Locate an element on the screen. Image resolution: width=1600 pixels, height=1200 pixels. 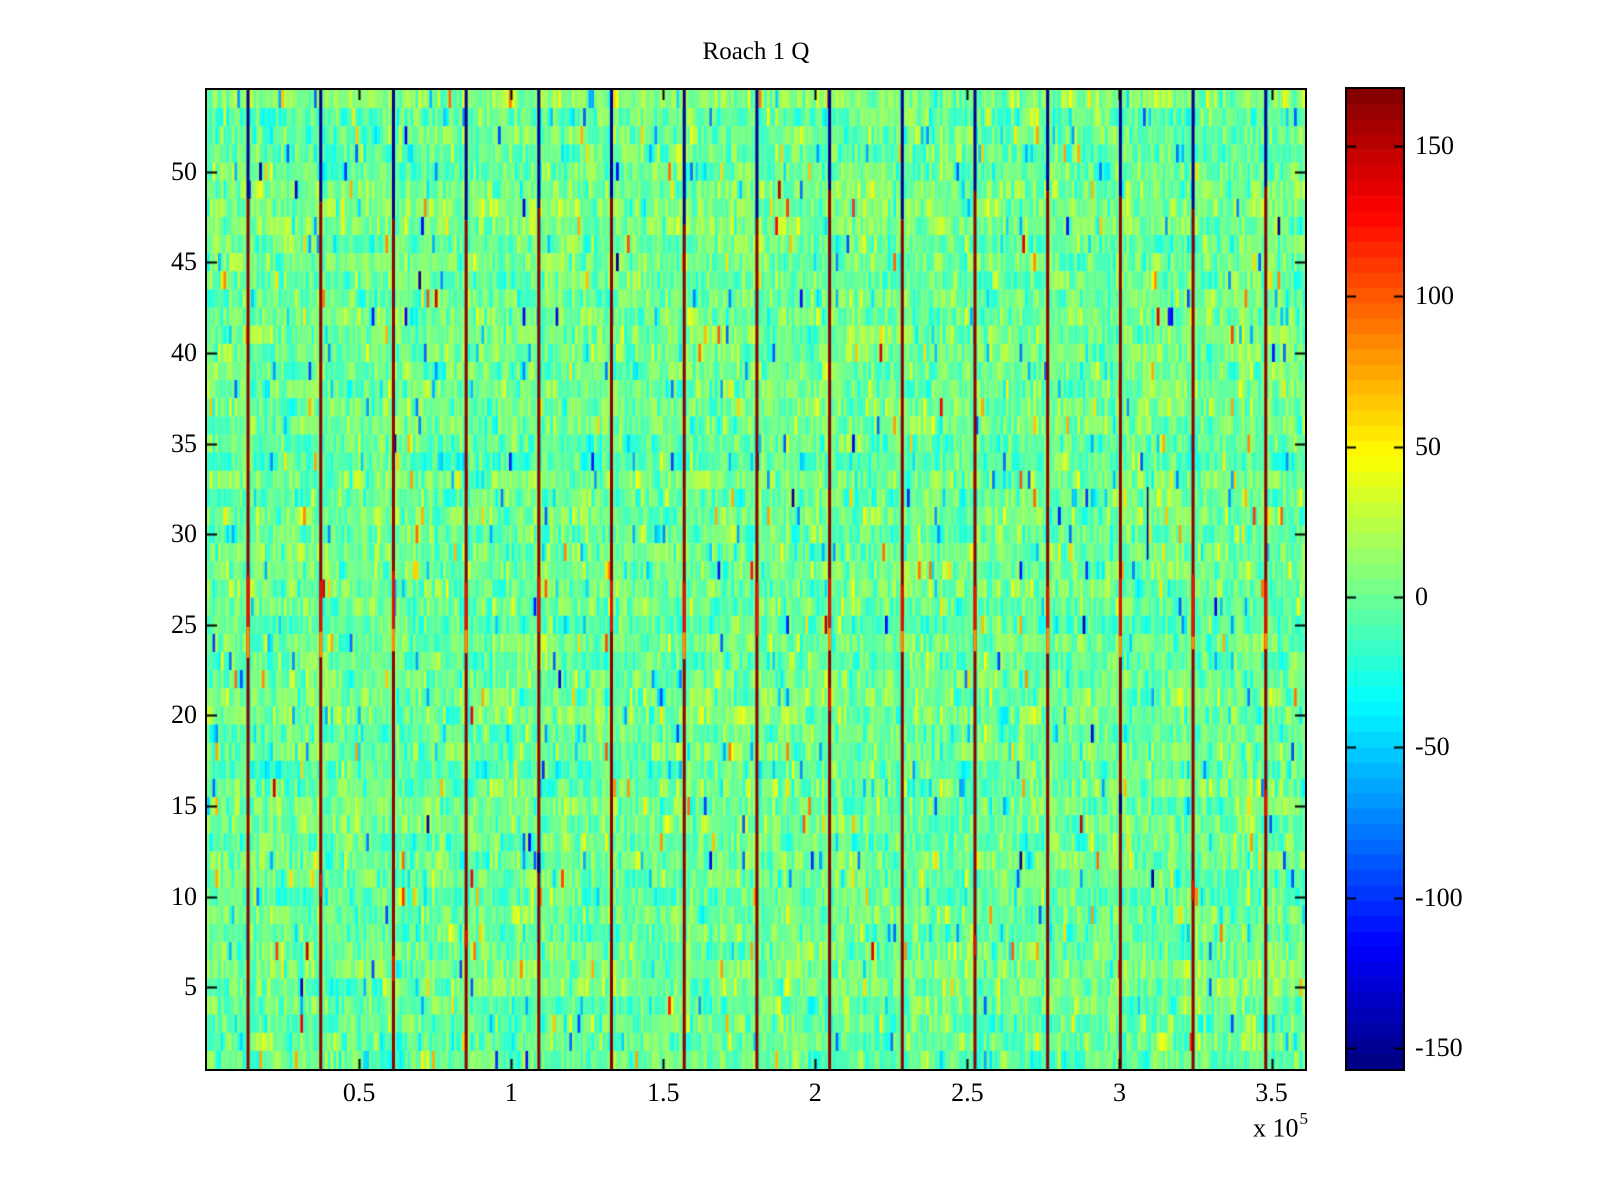
colorbar-canvas is located at coordinates (1375, 579).